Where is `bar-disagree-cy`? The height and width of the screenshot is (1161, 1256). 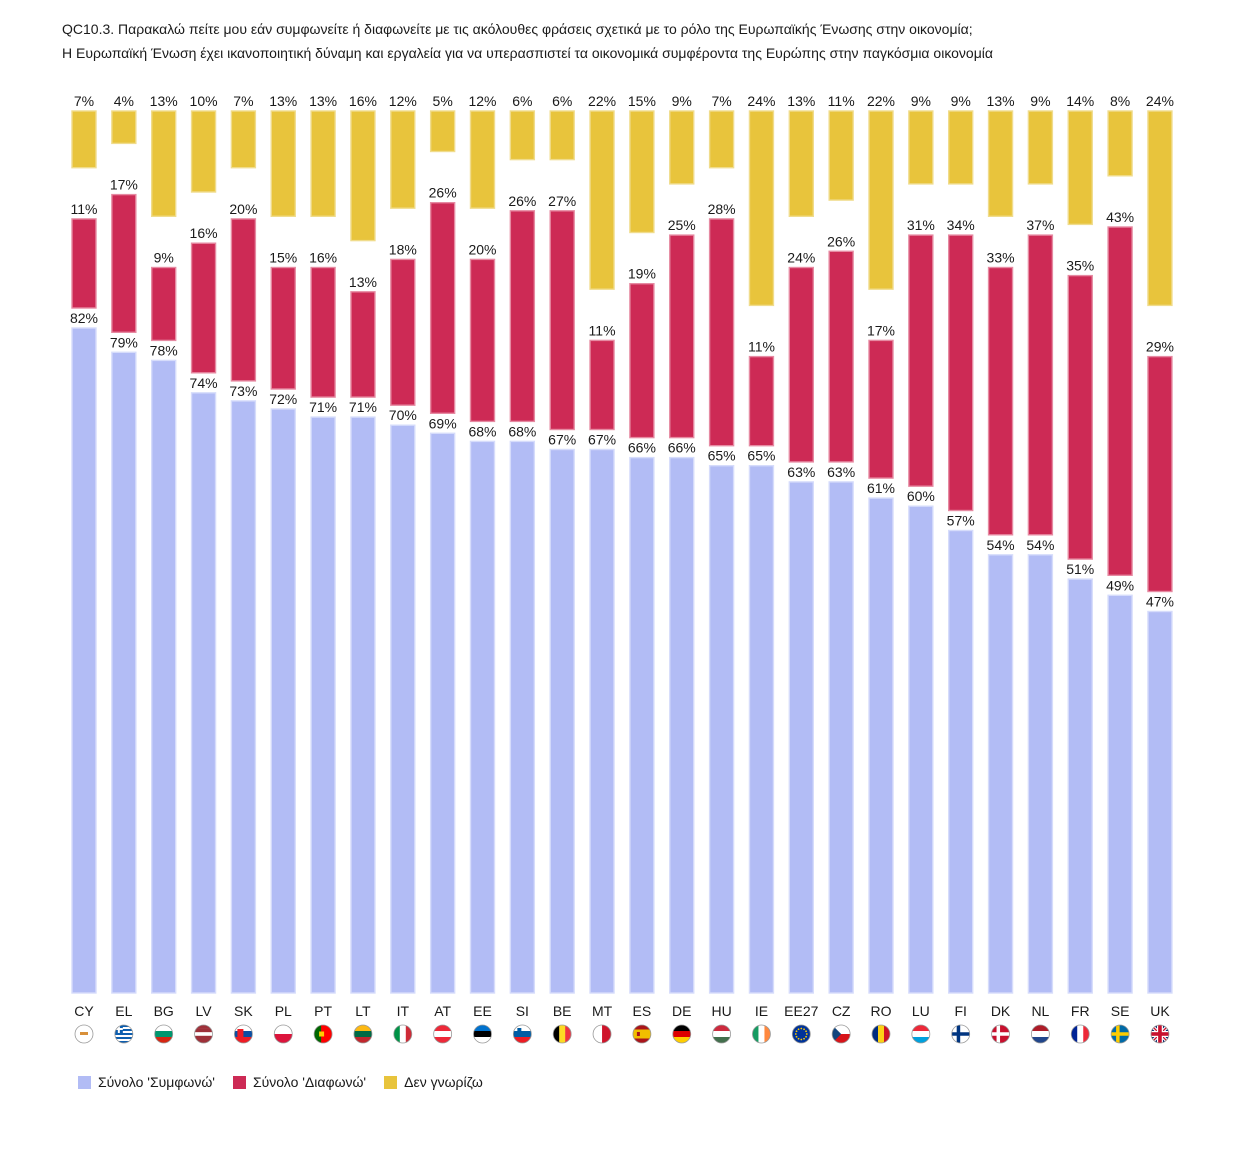 bar-disagree-cy is located at coordinates (84, 263).